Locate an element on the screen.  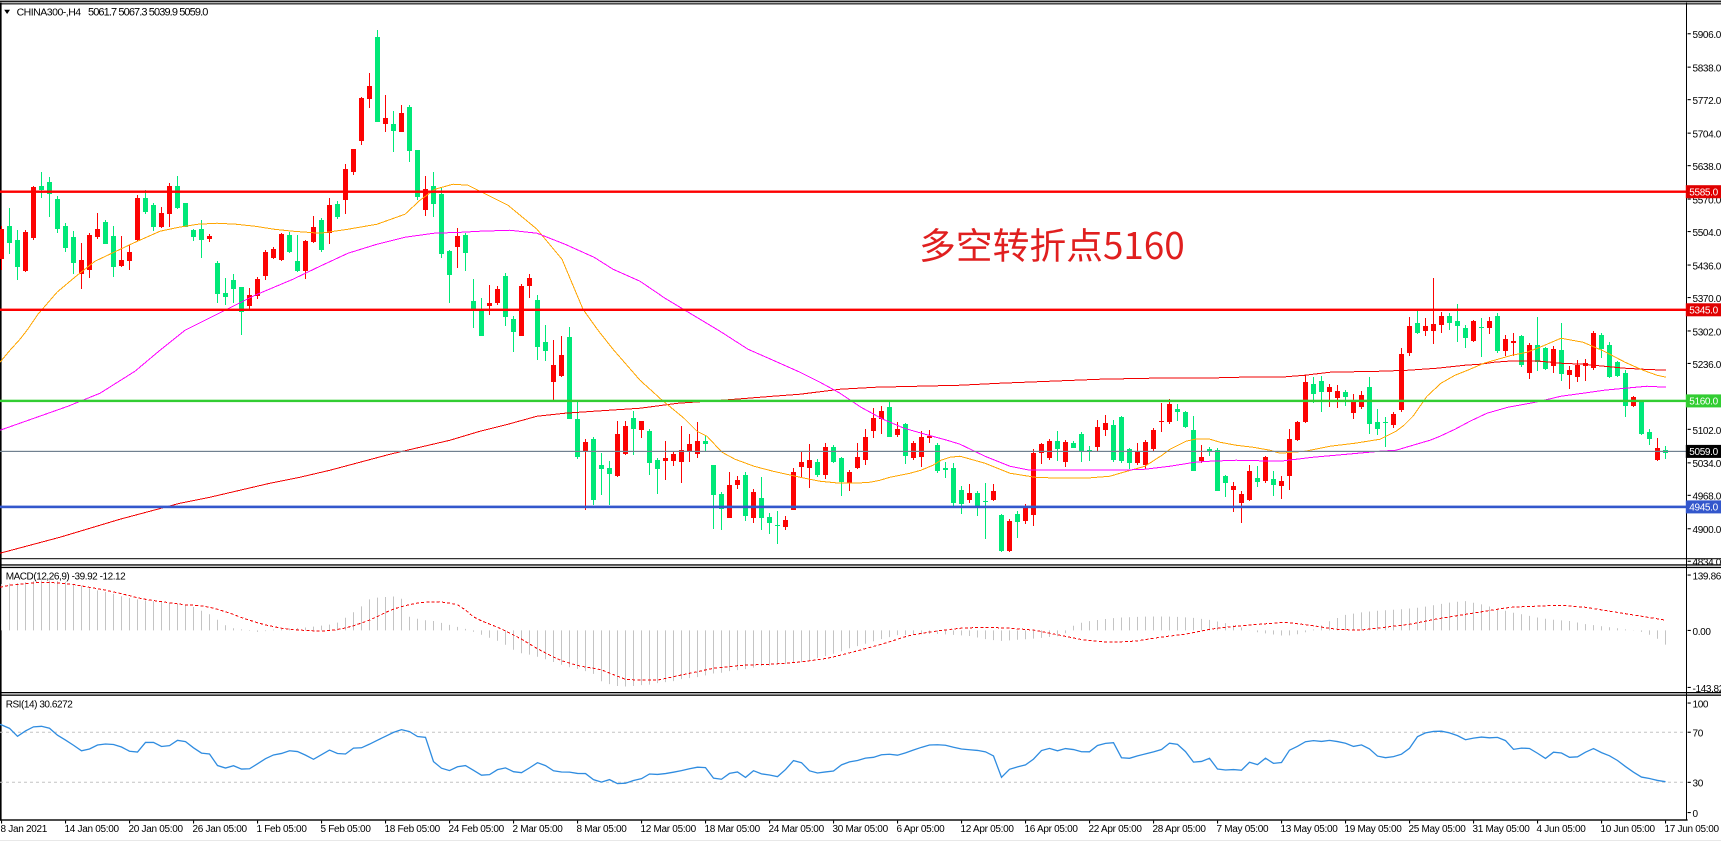
svg-text: 5504.0 is located at coordinates (1707, 233).